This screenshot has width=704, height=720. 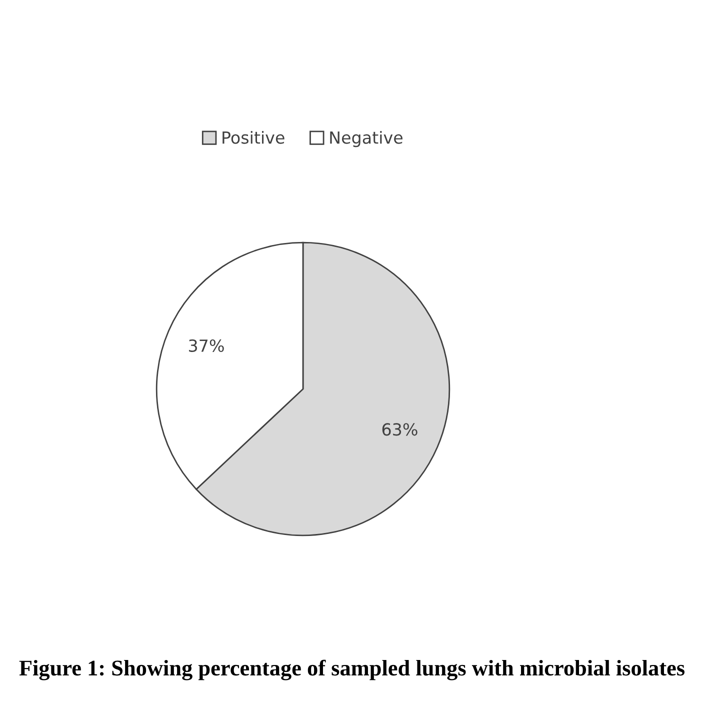 I want to click on data-label: 37%, so click(x=206, y=345).